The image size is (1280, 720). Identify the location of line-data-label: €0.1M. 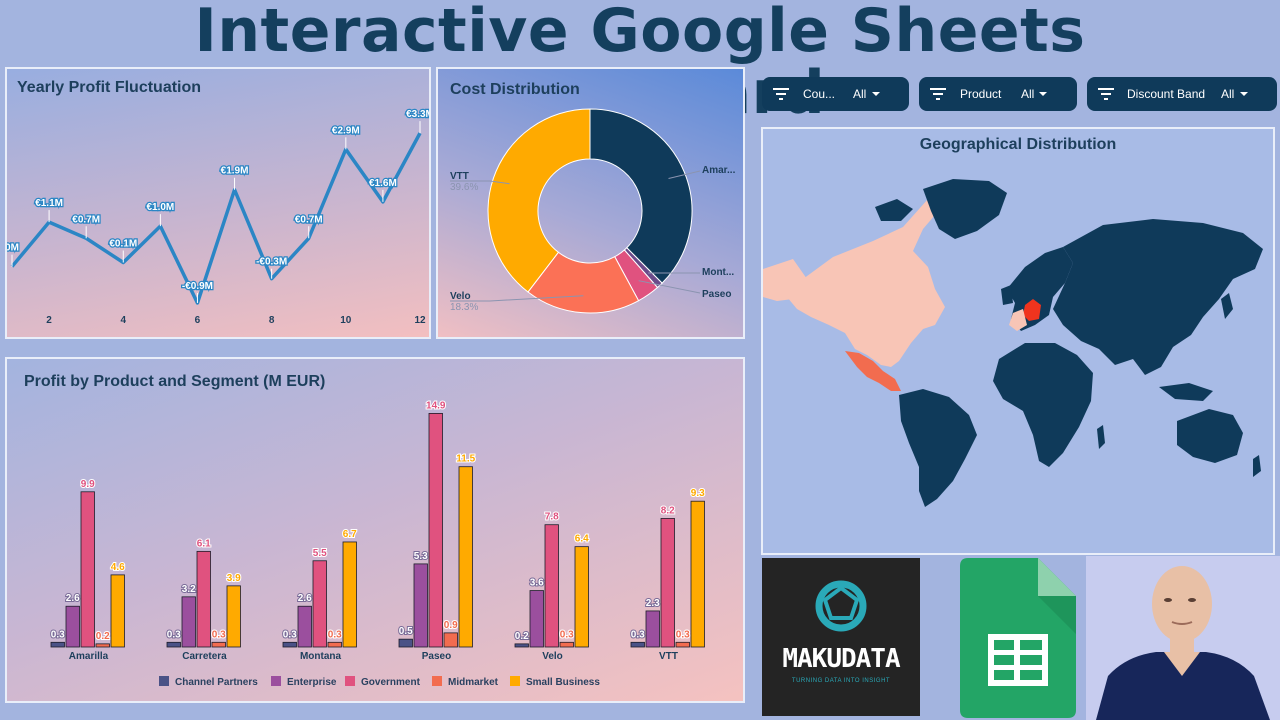
(123, 244).